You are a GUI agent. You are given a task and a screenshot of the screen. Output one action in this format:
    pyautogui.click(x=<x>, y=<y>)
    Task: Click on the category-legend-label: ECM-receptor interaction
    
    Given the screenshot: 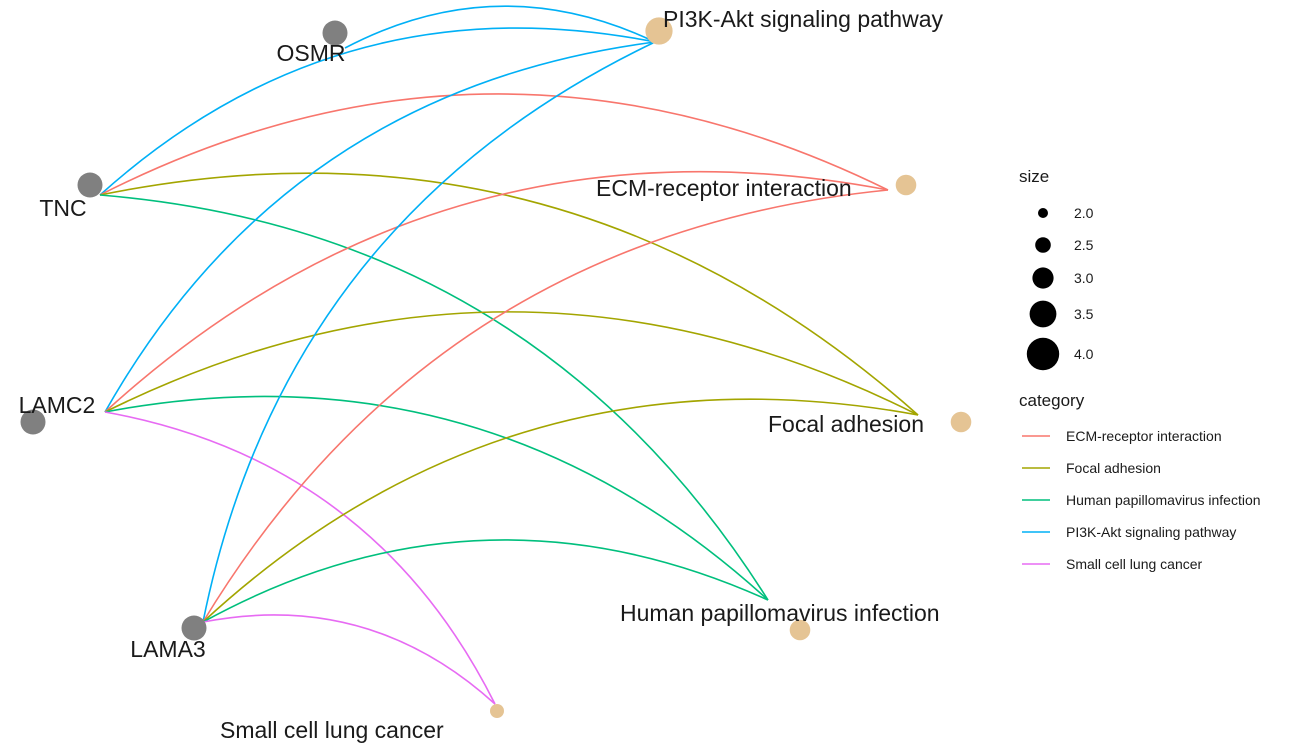 What is the action you would take?
    pyautogui.click(x=1144, y=436)
    